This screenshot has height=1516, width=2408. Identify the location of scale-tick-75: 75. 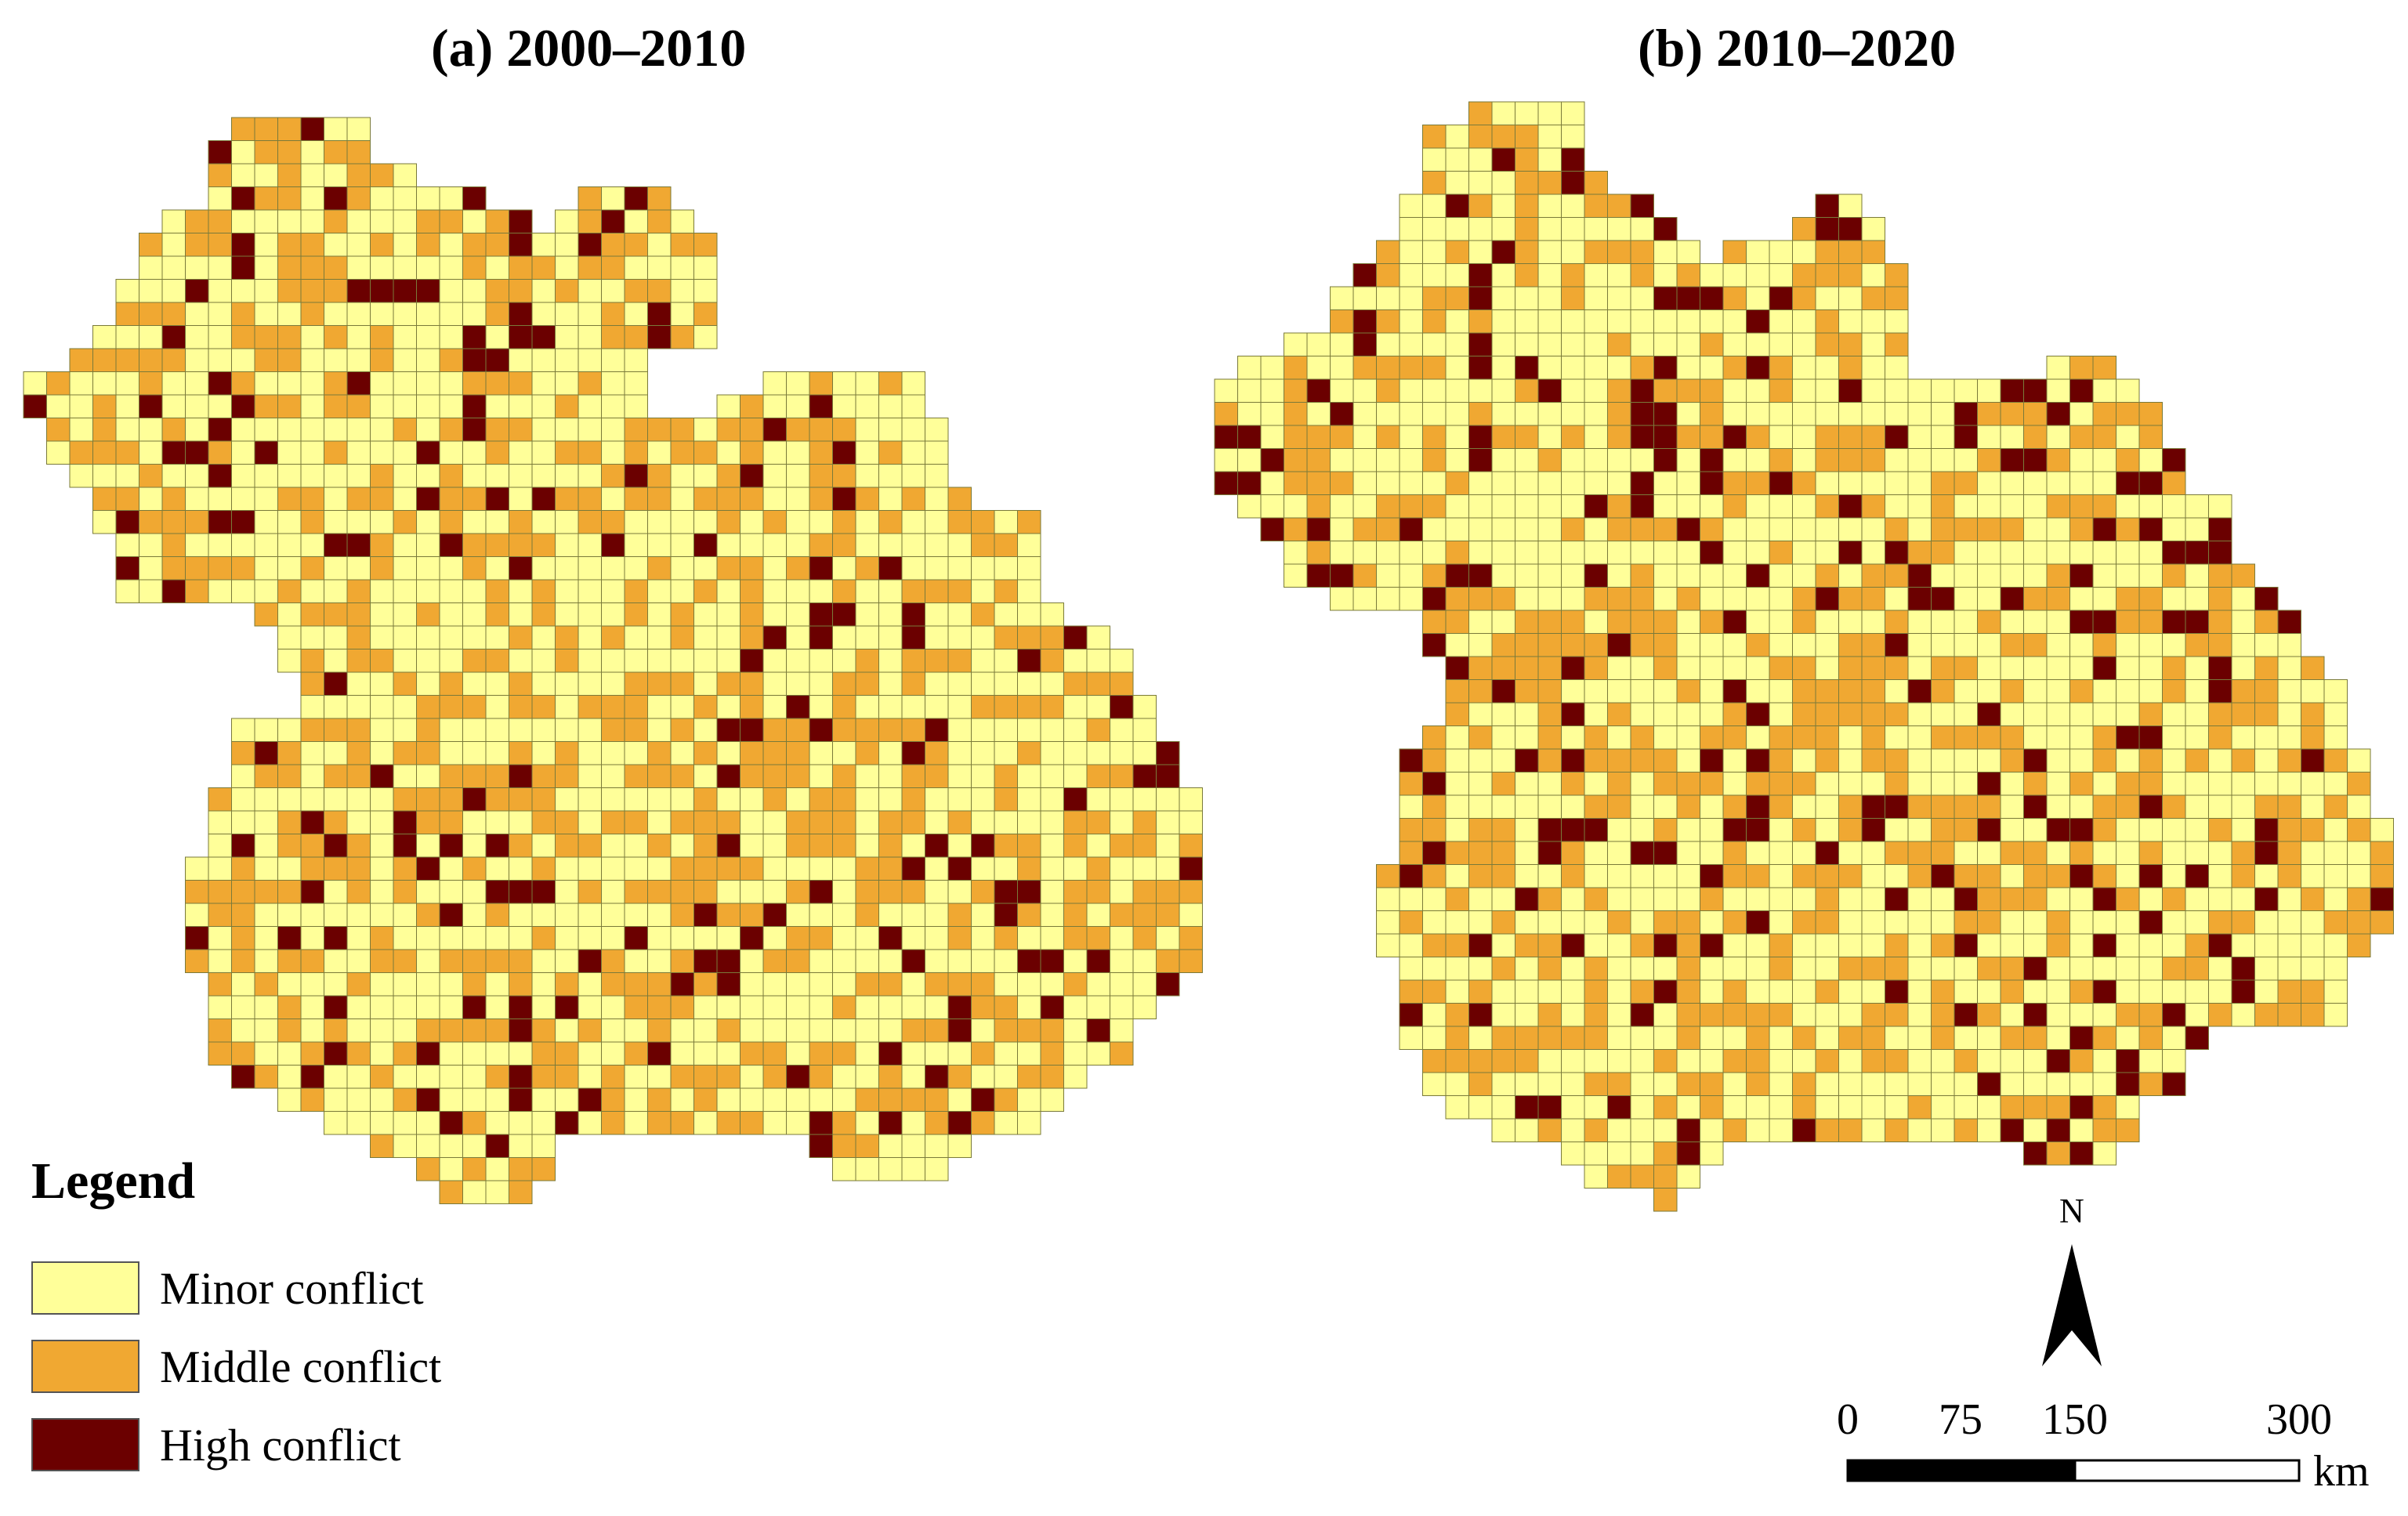
(1961, 1419).